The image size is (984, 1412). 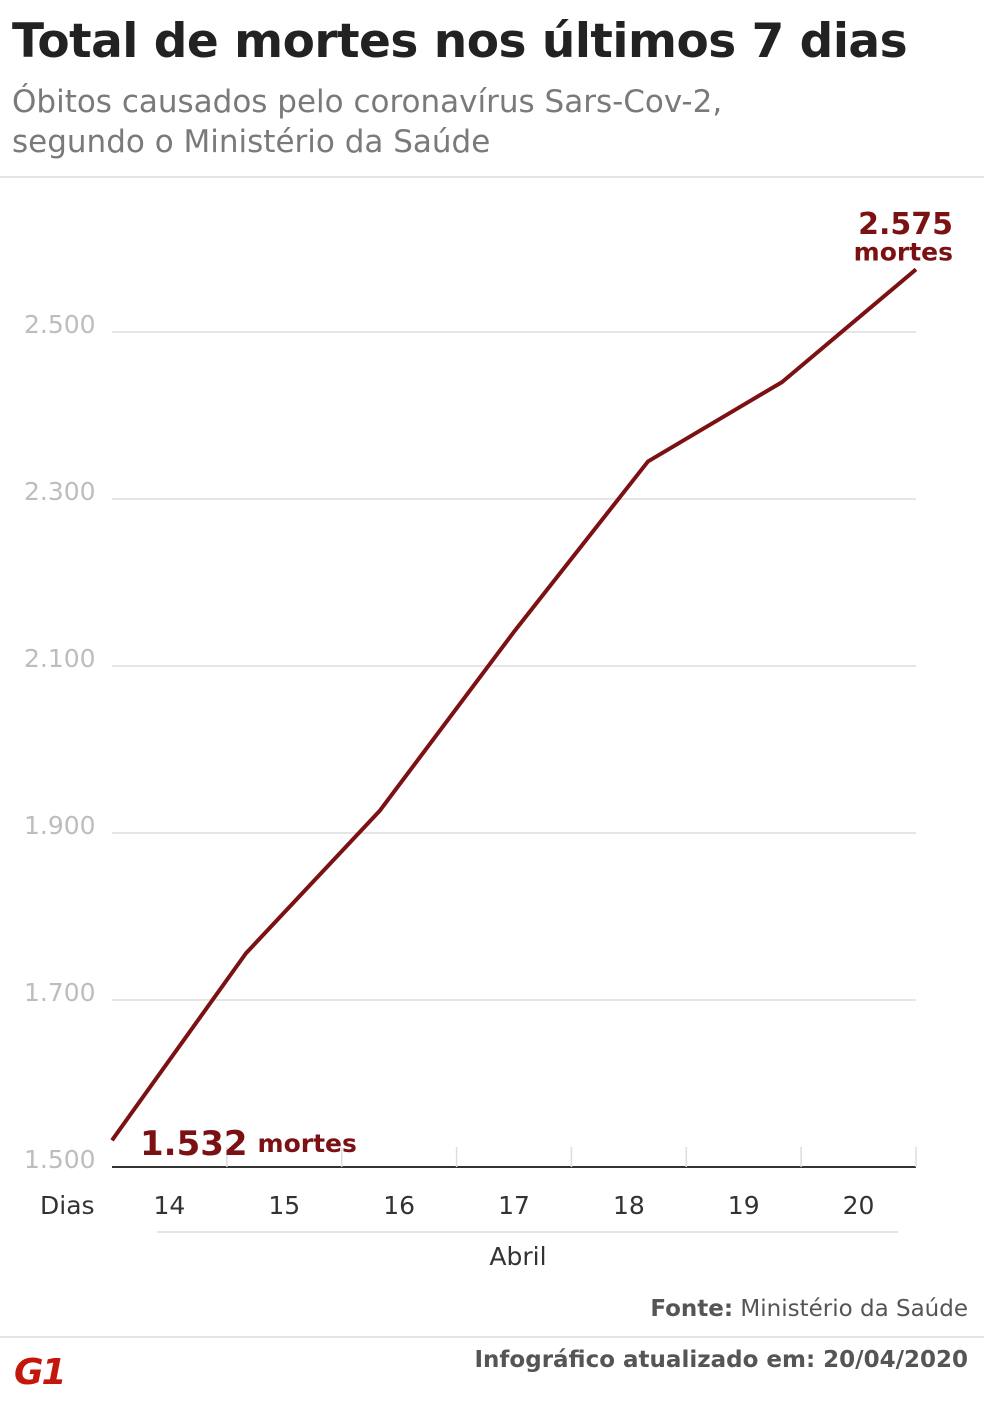 I want to click on value-label-number: 2.575, so click(x=905, y=224).